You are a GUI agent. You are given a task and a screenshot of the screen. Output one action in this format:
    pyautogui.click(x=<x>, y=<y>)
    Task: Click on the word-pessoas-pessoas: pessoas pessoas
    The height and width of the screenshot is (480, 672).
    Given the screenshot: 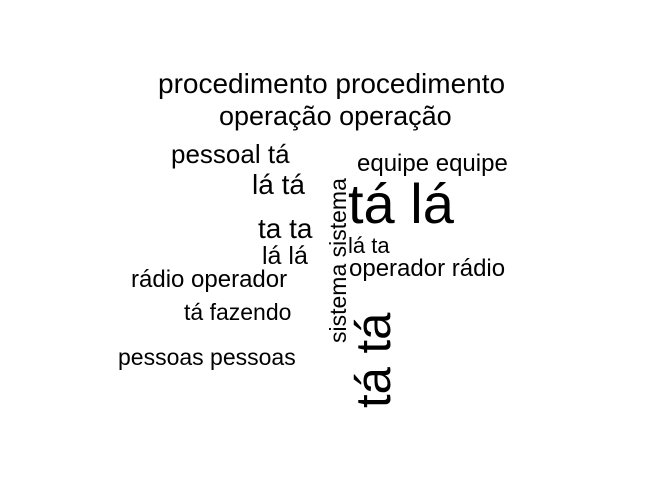 What is the action you would take?
    pyautogui.click(x=207, y=357)
    